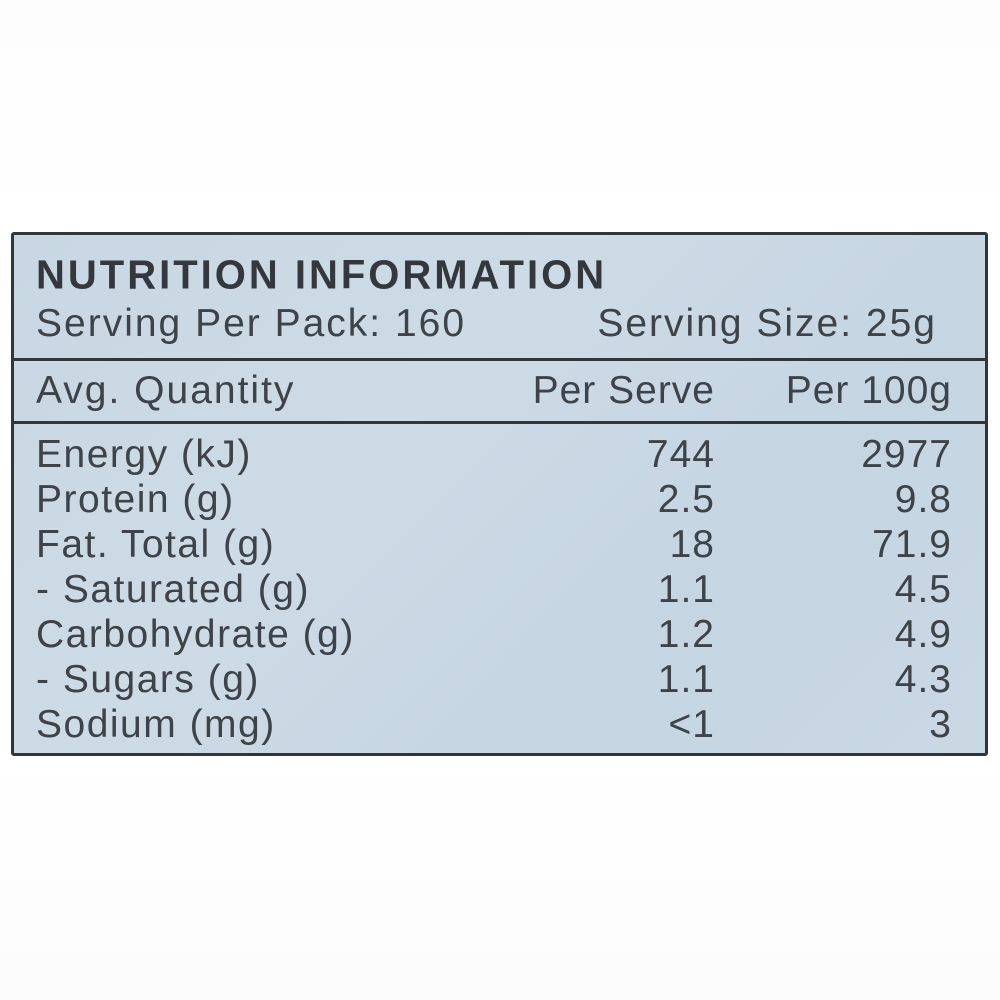 The width and height of the screenshot is (1000, 1000). What do you see at coordinates (499, 724) in the screenshot?
I see `table-row-sodium: Sodium (mg) <1 3` at bounding box center [499, 724].